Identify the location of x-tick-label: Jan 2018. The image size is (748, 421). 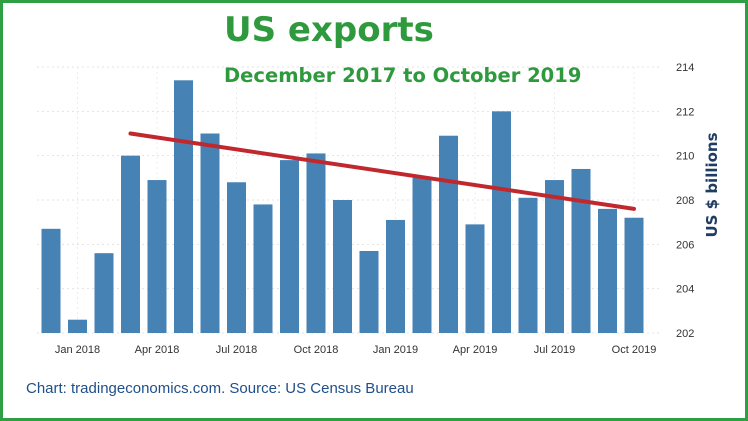
(77, 350).